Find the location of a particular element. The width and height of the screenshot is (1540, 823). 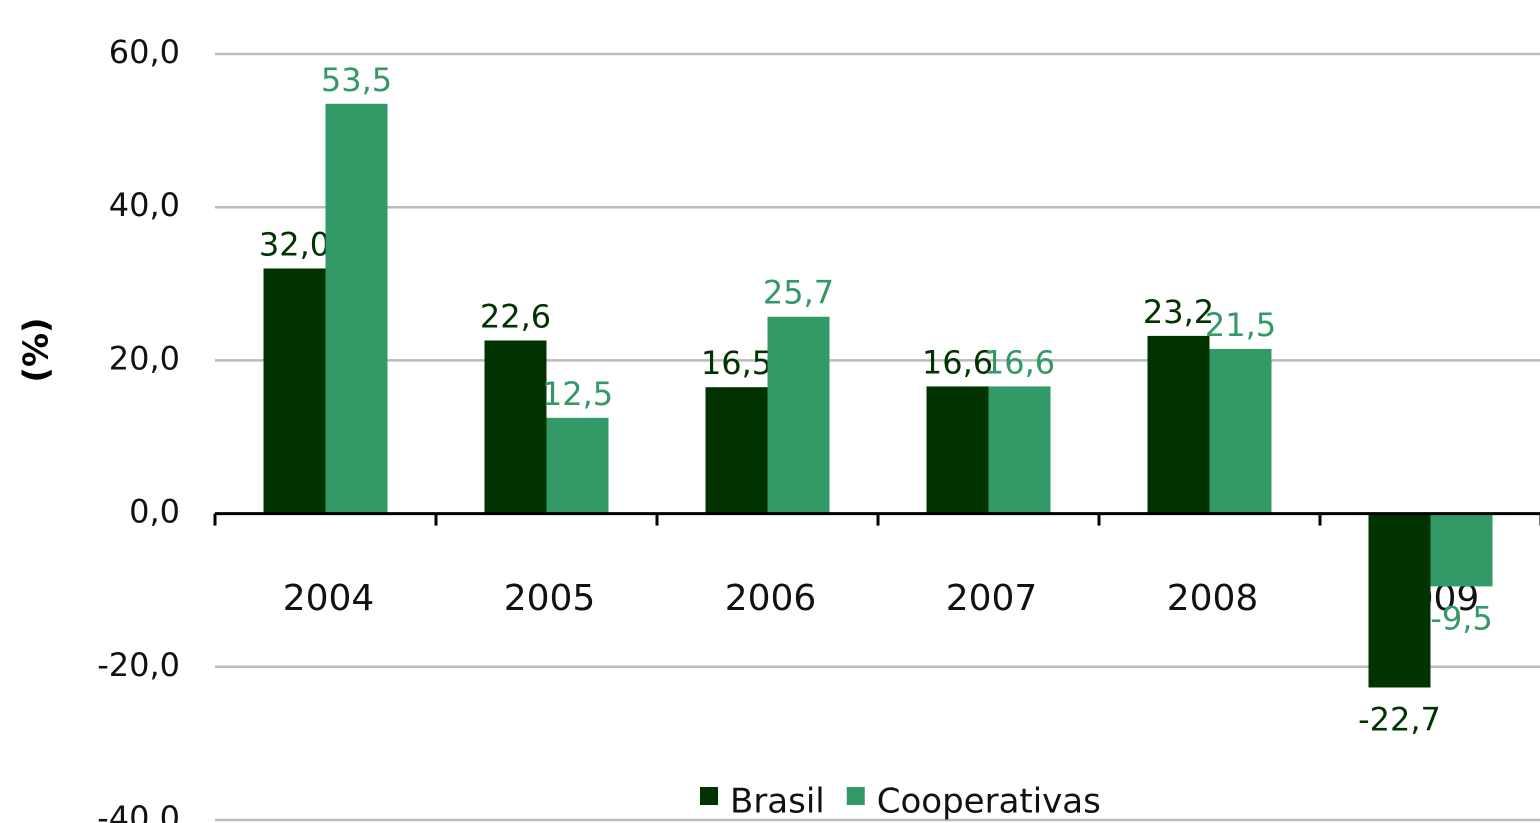

data-label: 21,5 is located at coordinates (1240, 325).